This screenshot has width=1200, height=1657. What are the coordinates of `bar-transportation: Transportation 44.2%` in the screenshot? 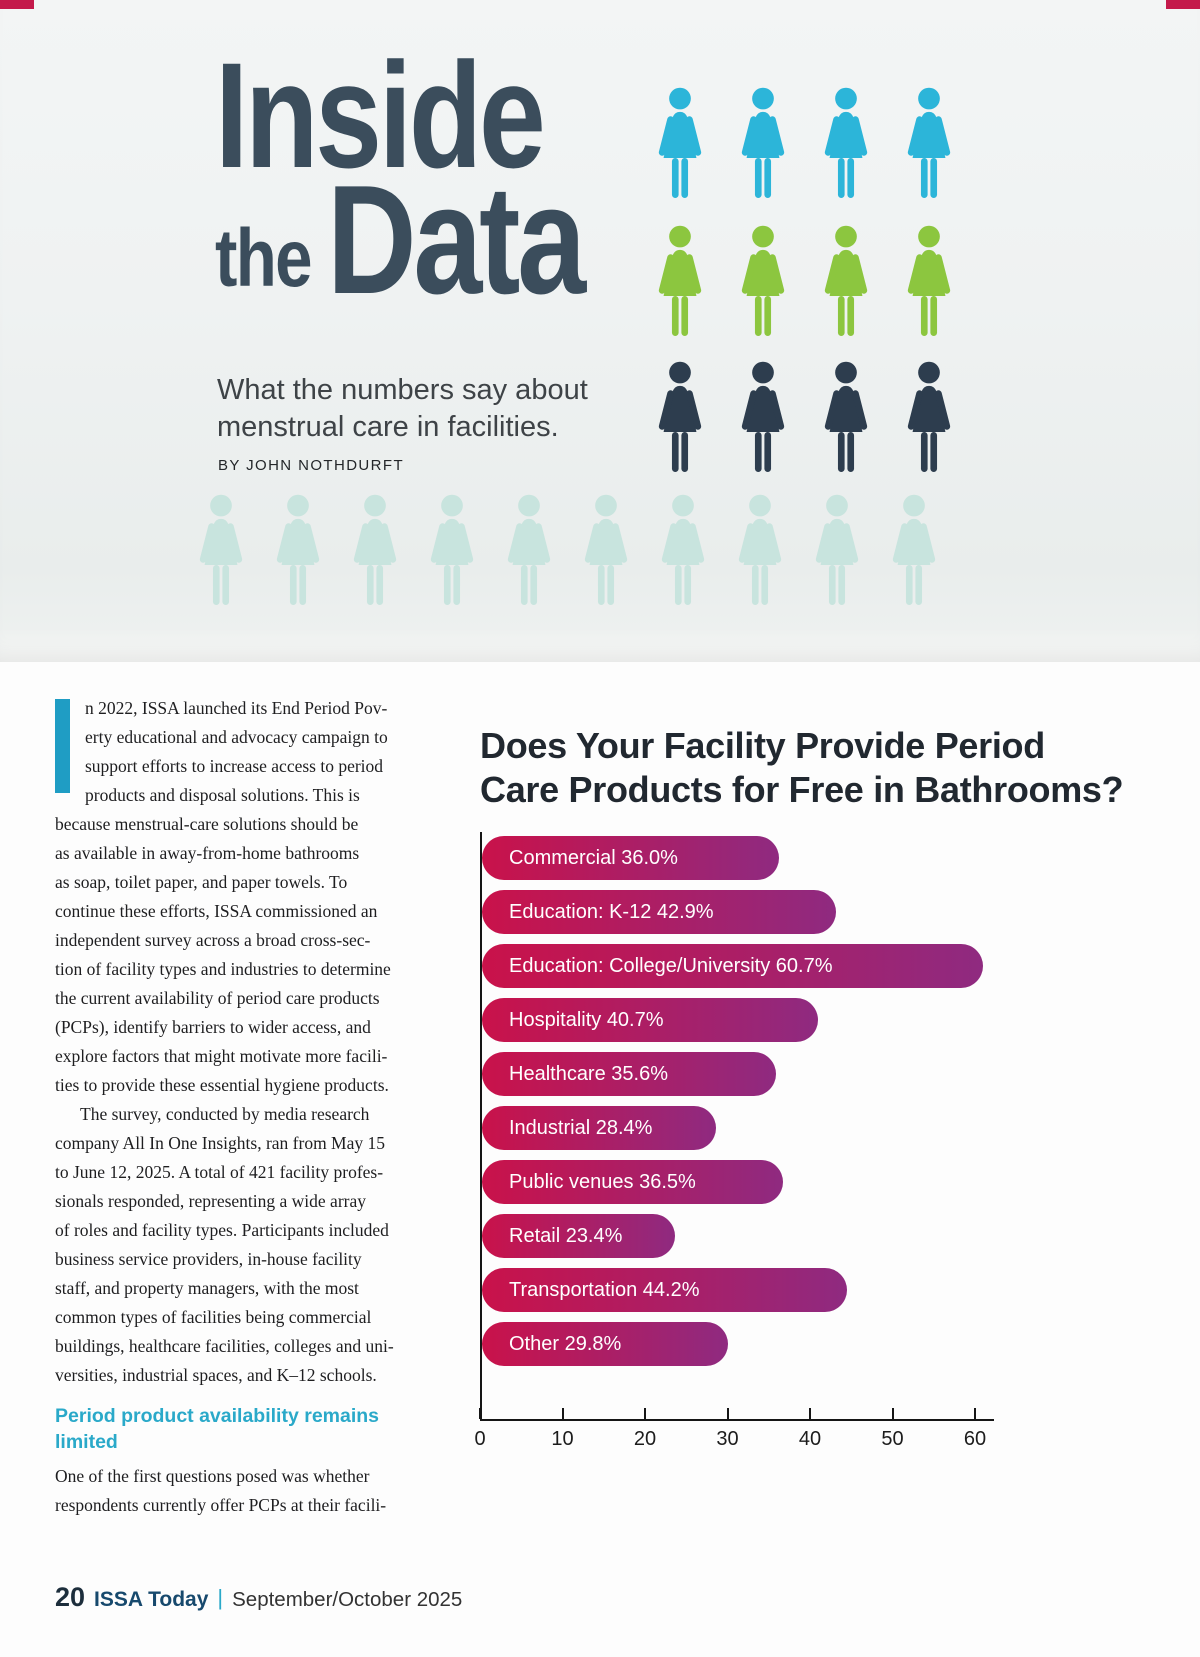 It's located at (664, 1290).